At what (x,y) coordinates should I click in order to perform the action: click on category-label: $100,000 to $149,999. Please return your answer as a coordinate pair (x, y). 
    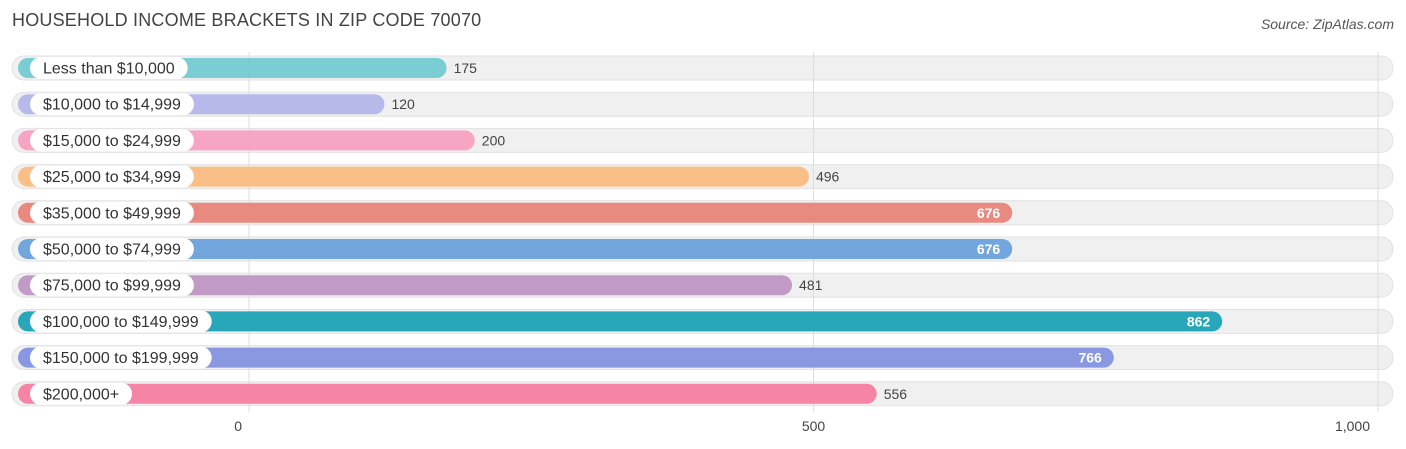
    Looking at the image, I should click on (121, 322).